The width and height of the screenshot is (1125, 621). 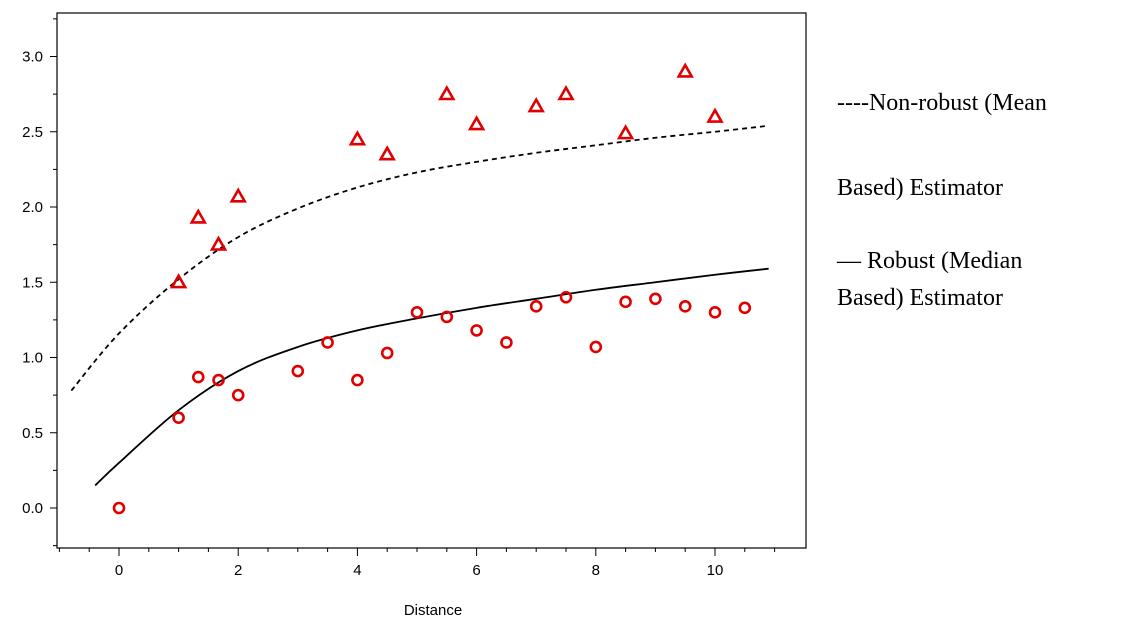 I want to click on y-tick-label: 1.5, so click(x=32, y=282).